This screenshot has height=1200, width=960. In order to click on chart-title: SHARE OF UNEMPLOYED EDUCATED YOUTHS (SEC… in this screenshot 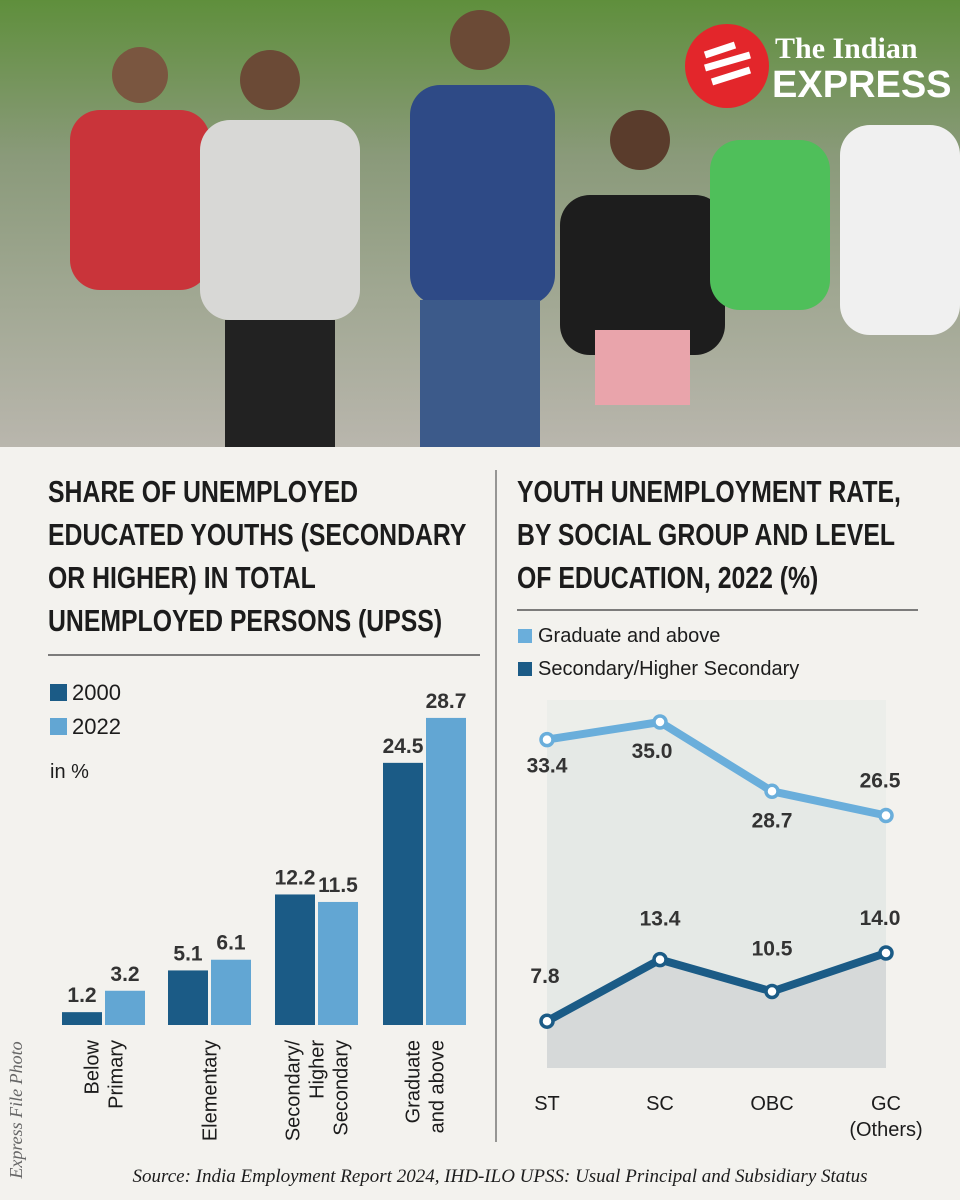, I will do `click(257, 556)`.